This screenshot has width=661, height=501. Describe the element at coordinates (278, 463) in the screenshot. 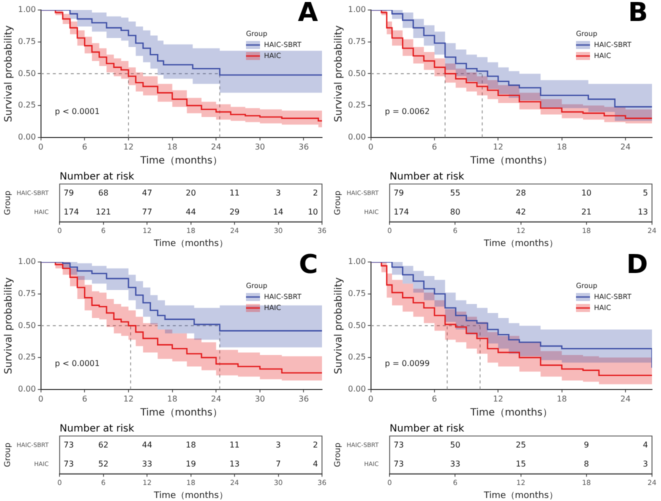

I see `data-label: 7` at that location.